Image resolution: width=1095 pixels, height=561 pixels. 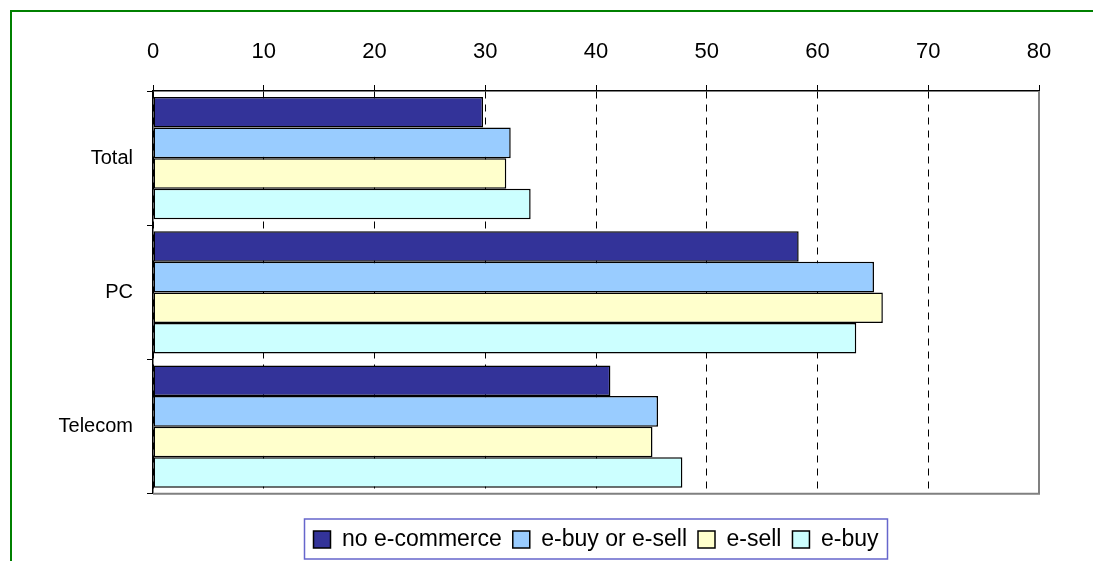 I want to click on x-tick-label: 0, so click(x=153, y=50).